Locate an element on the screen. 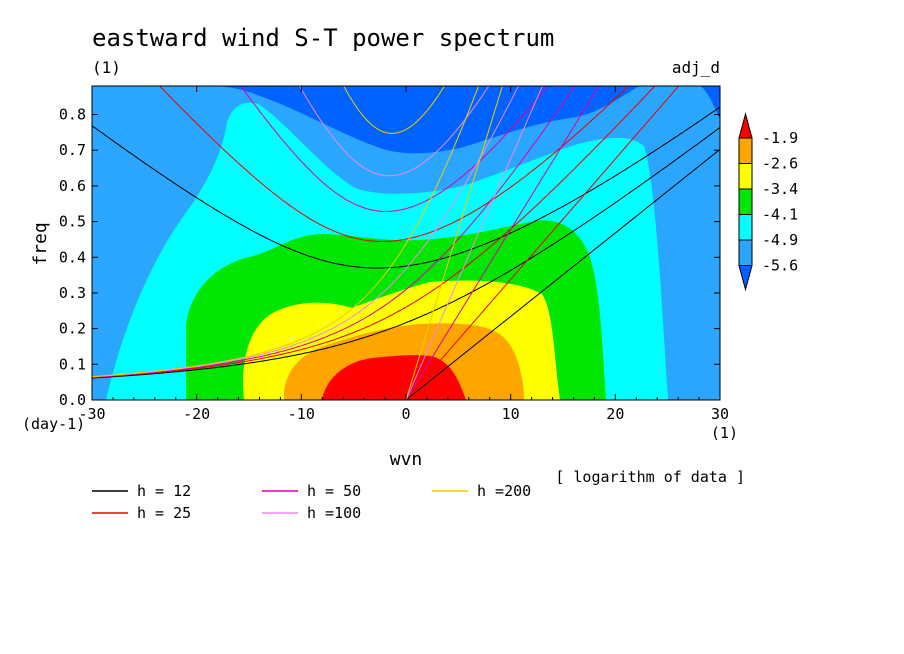  colorbar-label: -4.1 is located at coordinates (780, 215).